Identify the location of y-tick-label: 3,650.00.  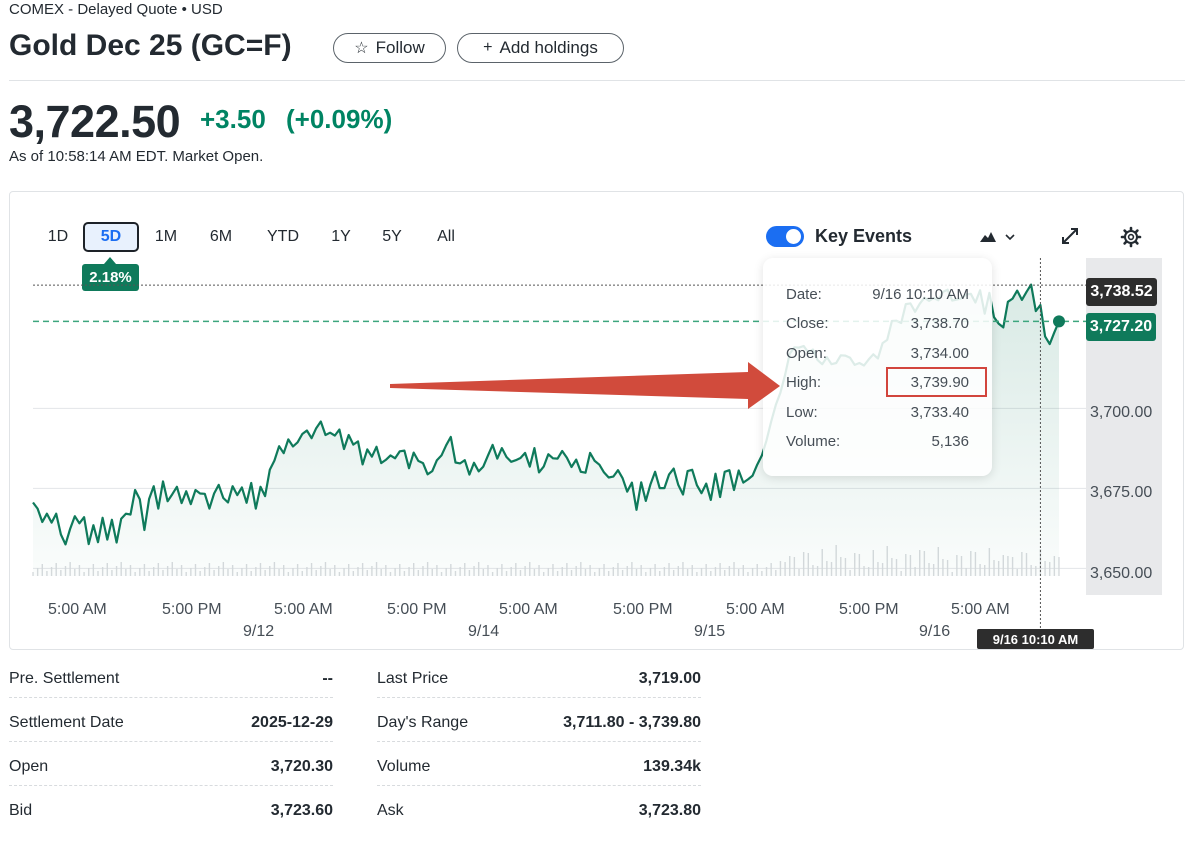
(1121, 573).